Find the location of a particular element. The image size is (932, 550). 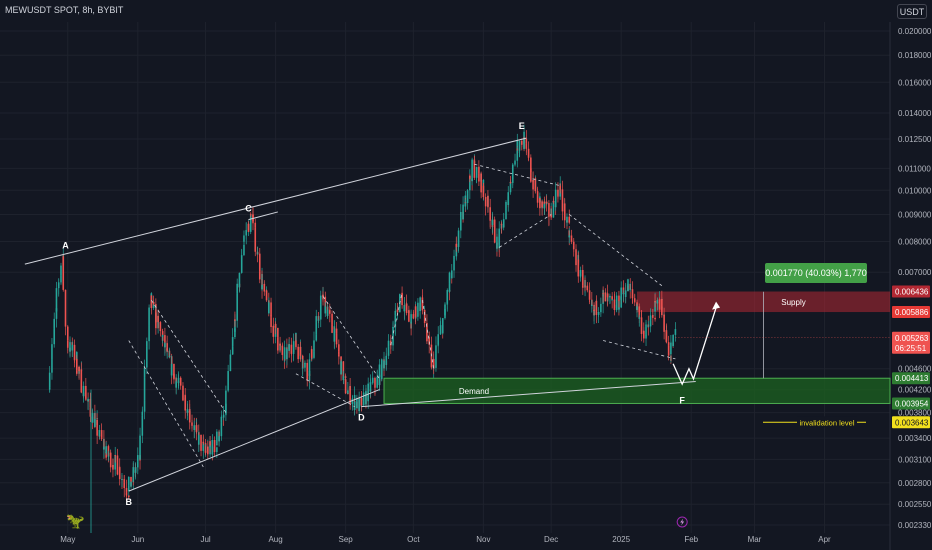

x-tick-label: Nov is located at coordinates (483, 539).